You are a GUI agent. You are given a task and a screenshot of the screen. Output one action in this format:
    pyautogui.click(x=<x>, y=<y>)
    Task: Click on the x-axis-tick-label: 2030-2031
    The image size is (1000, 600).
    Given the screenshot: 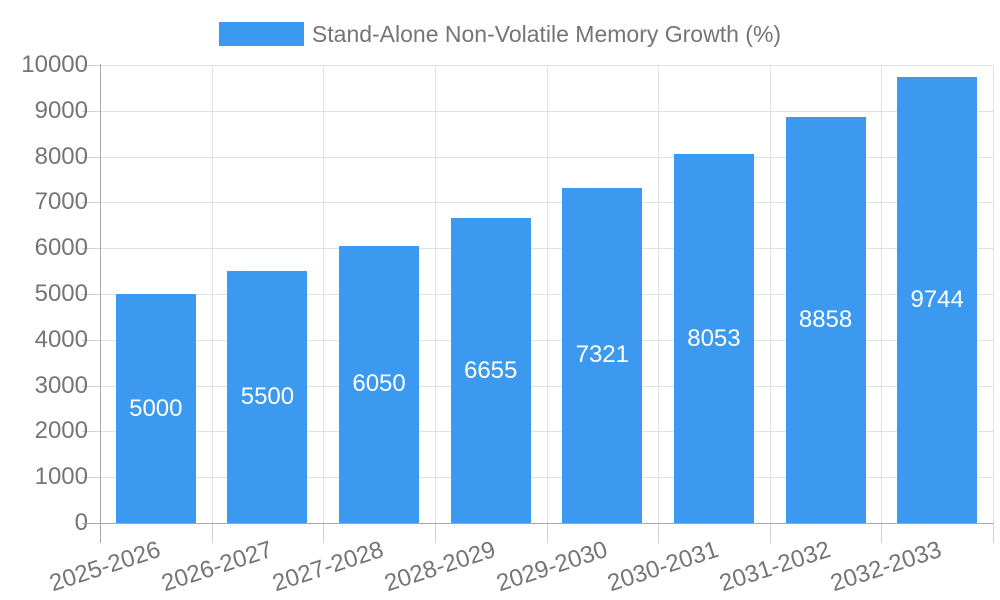 What is the action you would take?
    pyautogui.click(x=663, y=567)
    